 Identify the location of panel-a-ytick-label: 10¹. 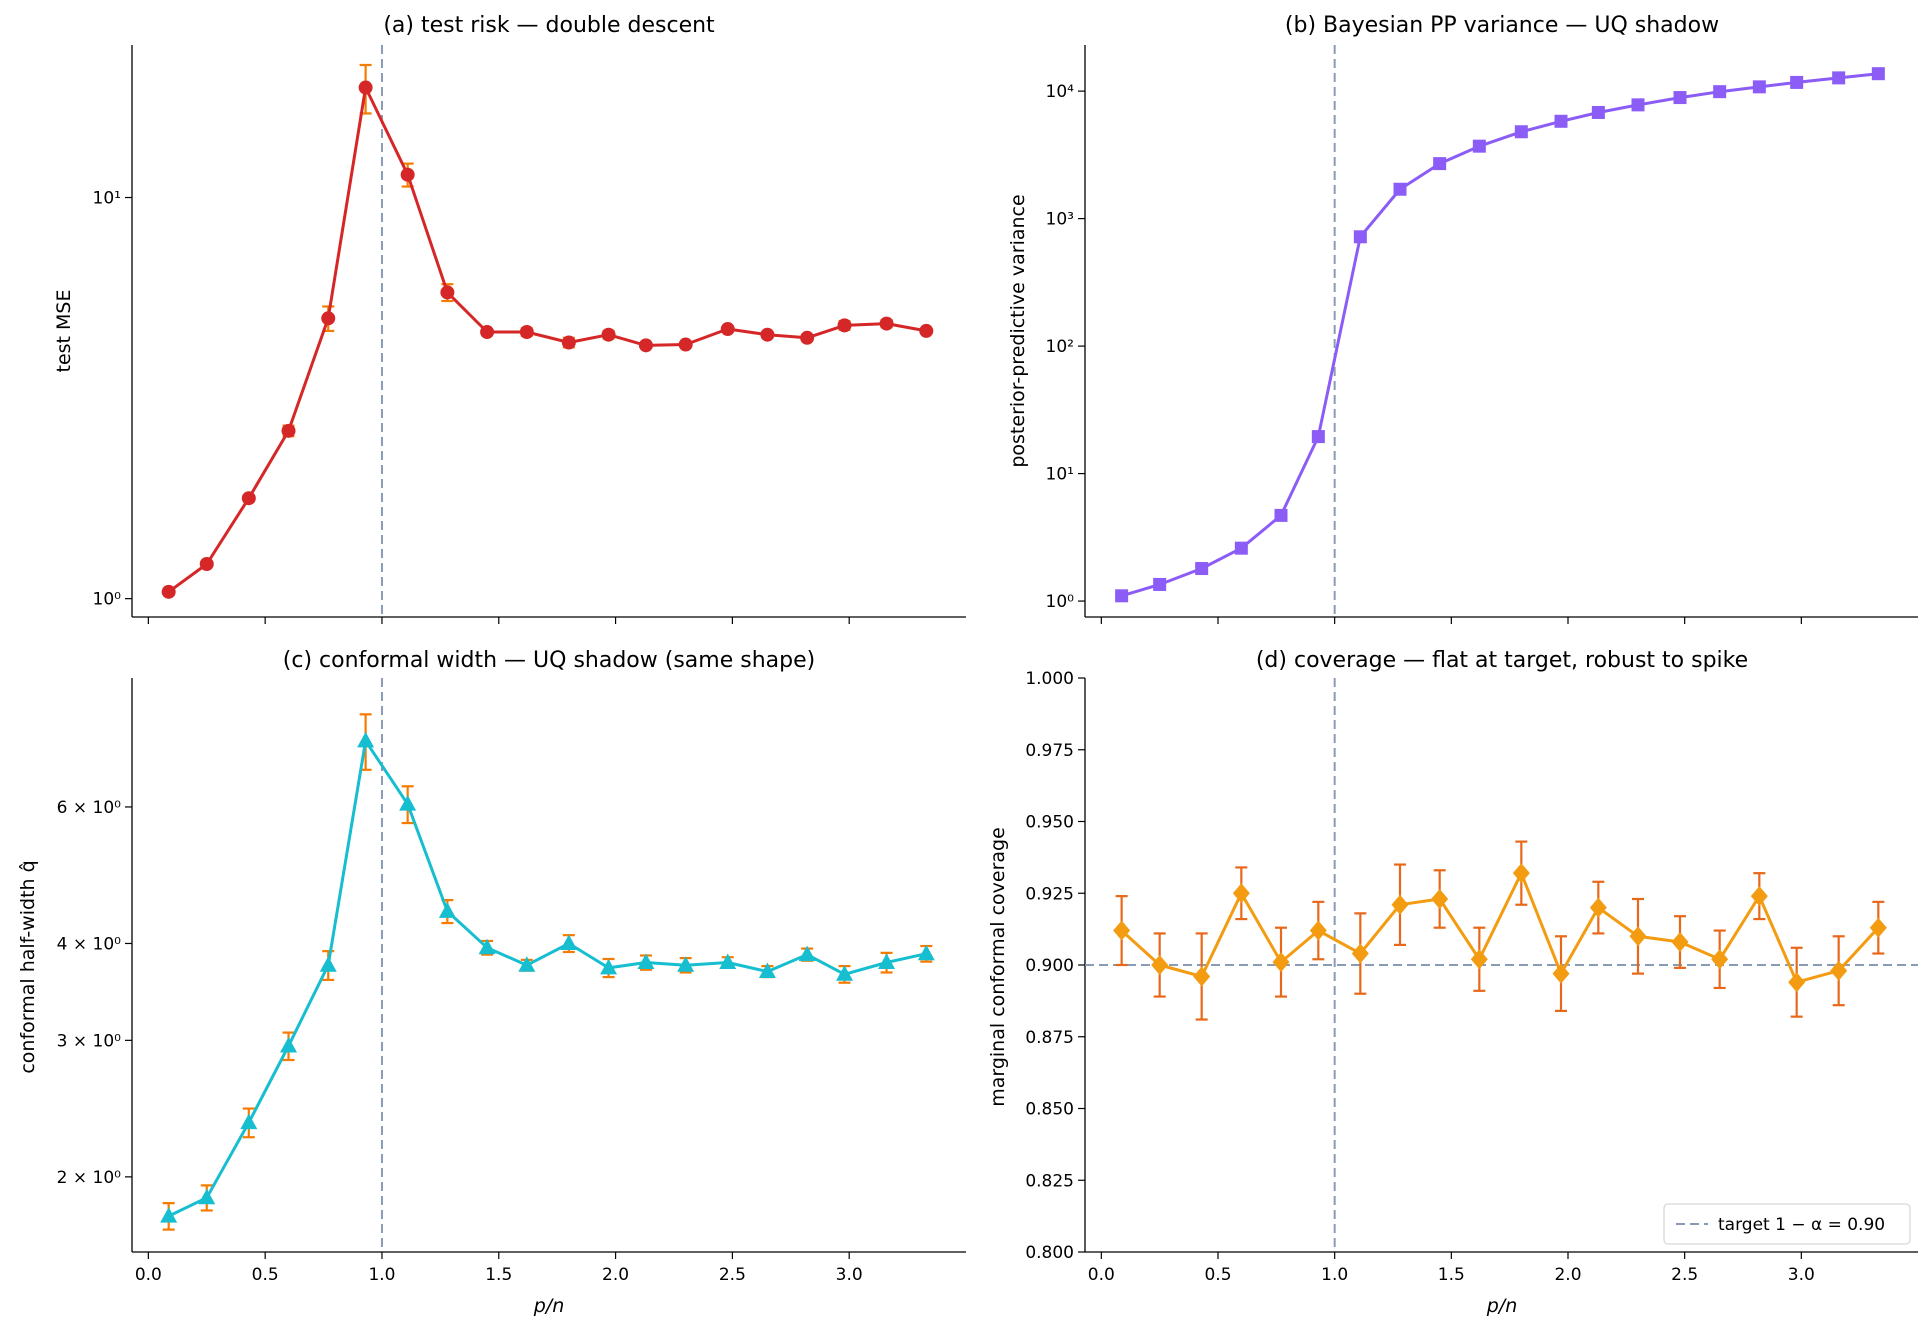
(107, 199).